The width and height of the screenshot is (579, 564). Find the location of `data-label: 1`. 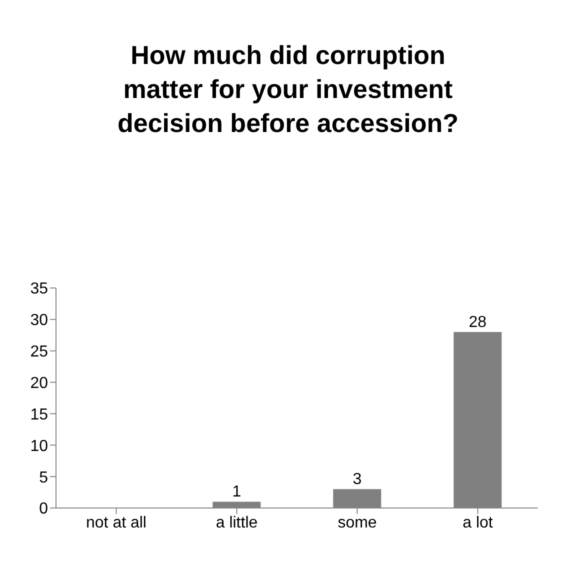

data-label: 1 is located at coordinates (237, 492).